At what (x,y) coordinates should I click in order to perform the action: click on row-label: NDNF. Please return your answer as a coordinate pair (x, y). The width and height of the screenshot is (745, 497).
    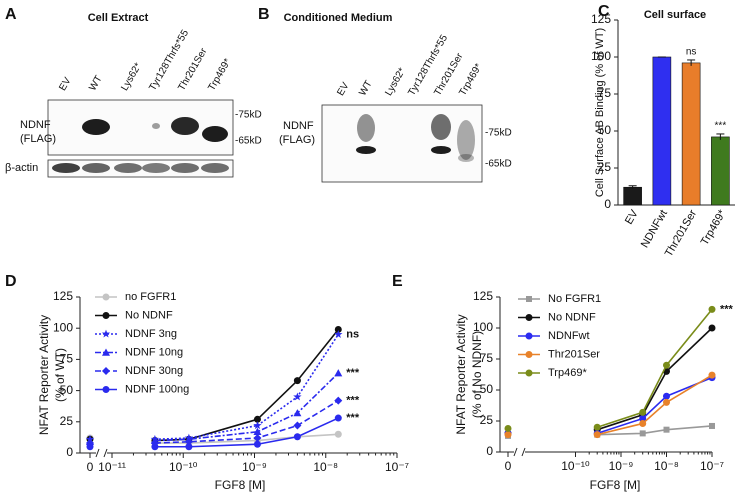
    Looking at the image, I should click on (298, 126).